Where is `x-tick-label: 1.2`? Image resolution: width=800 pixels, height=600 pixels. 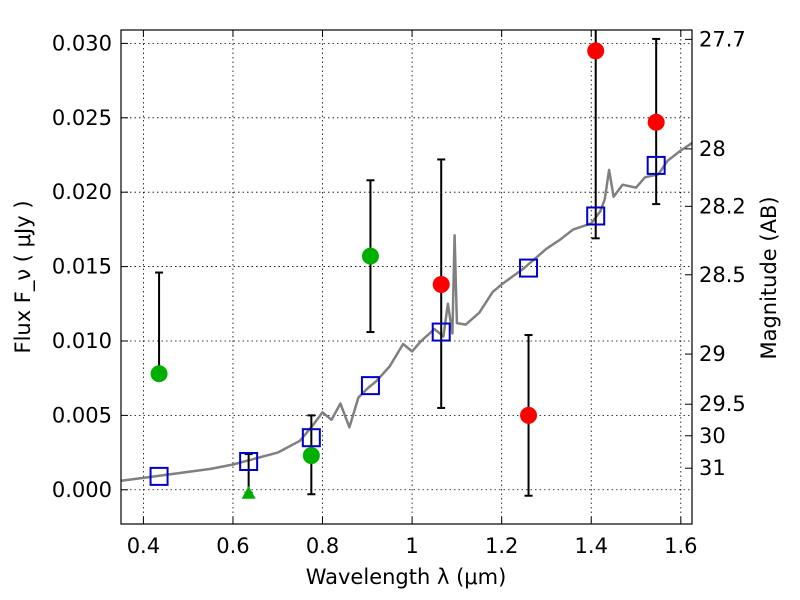
x-tick-label: 1.2 is located at coordinates (501, 546).